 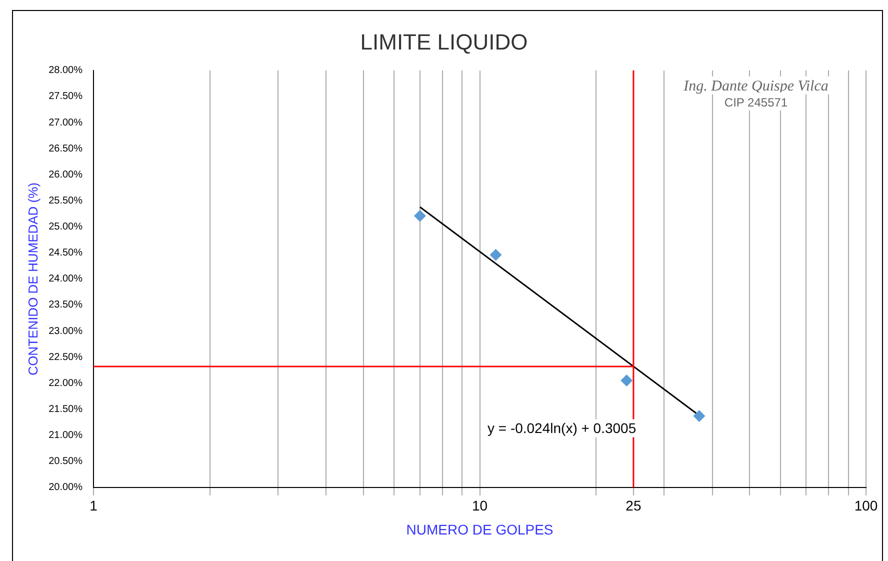 What do you see at coordinates (561, 428) in the screenshot?
I see `annotation: y = -0.024ln(x) + 0.3005` at bounding box center [561, 428].